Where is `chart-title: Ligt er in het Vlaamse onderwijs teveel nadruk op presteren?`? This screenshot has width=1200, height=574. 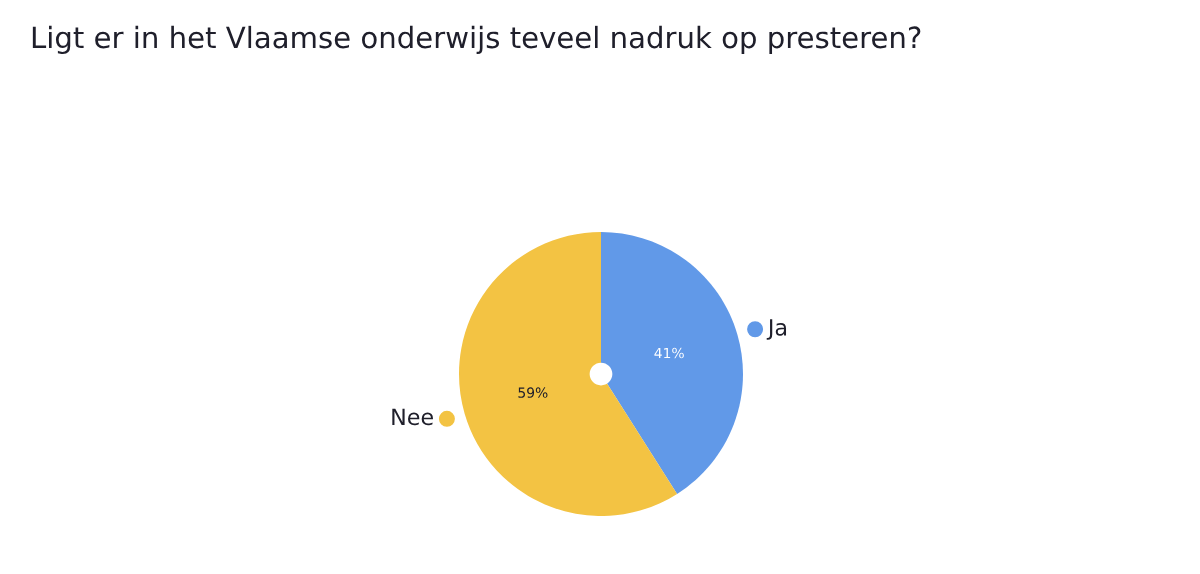 chart-title: Ligt er in het Vlaamse onderwijs teveel nadruk op presteren? is located at coordinates (476, 40).